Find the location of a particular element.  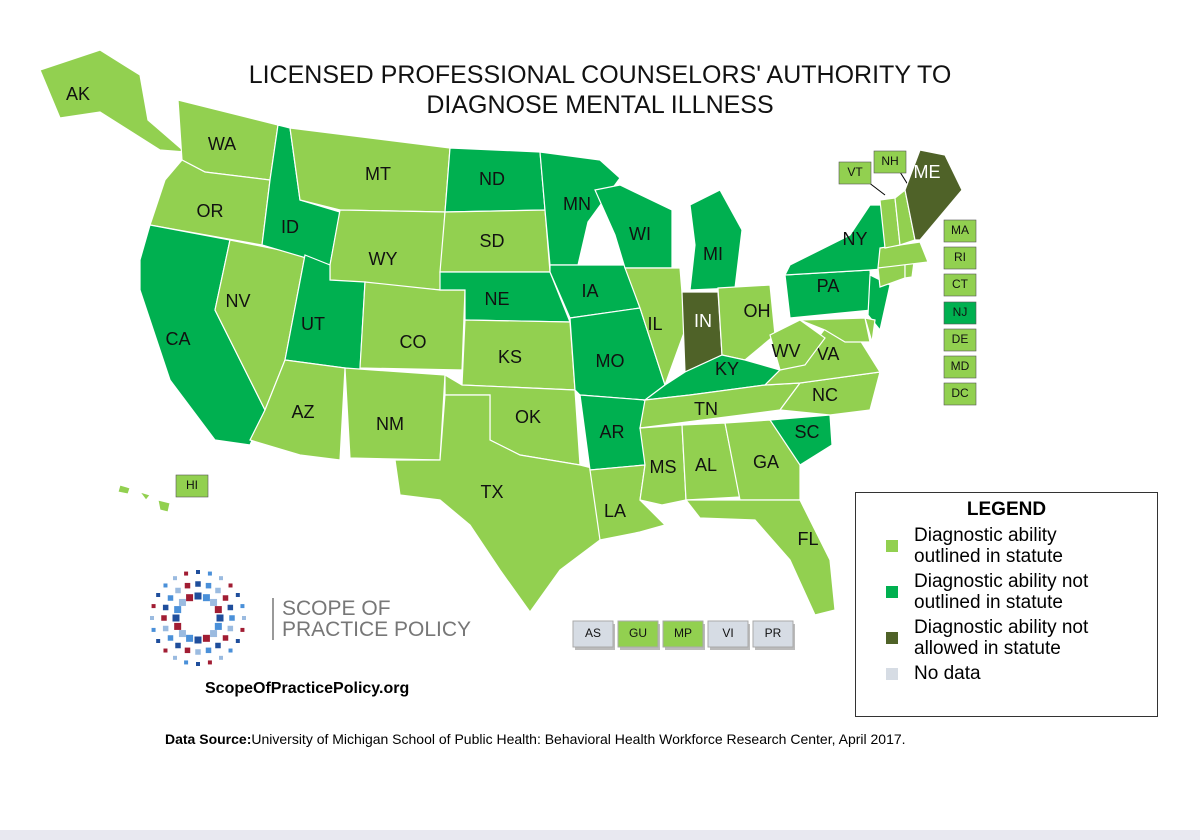

state-label: IL is located at coordinates (654, 324).